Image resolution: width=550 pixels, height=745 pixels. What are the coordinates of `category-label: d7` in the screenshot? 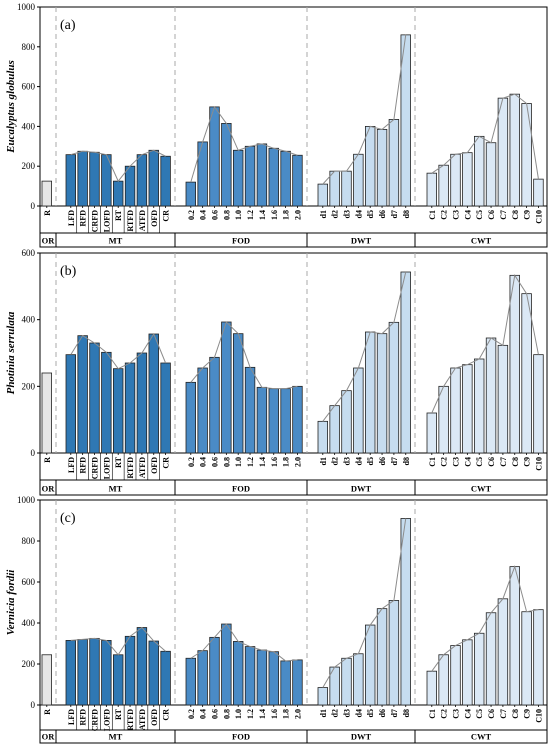 It's located at (394, 214).